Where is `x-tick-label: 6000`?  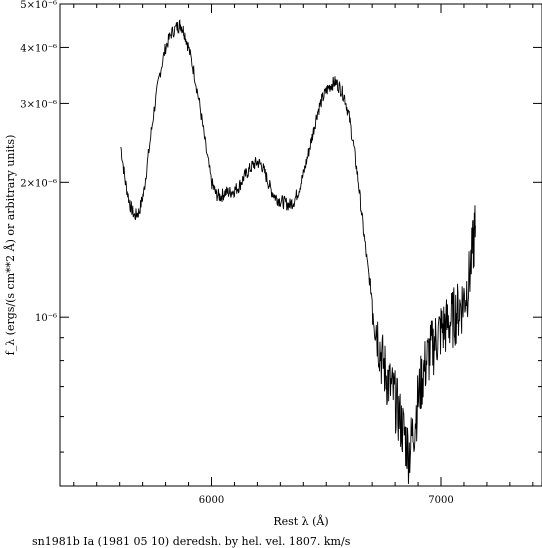 x-tick-label: 6000 is located at coordinates (211, 500).